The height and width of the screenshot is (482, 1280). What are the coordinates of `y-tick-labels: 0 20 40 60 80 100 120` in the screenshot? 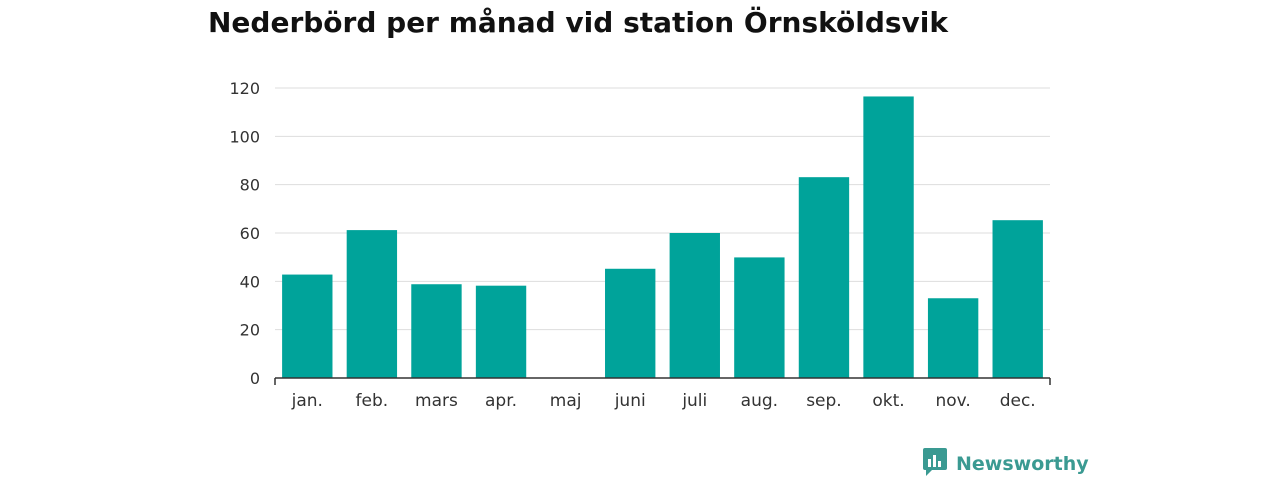 It's located at (244, 233).